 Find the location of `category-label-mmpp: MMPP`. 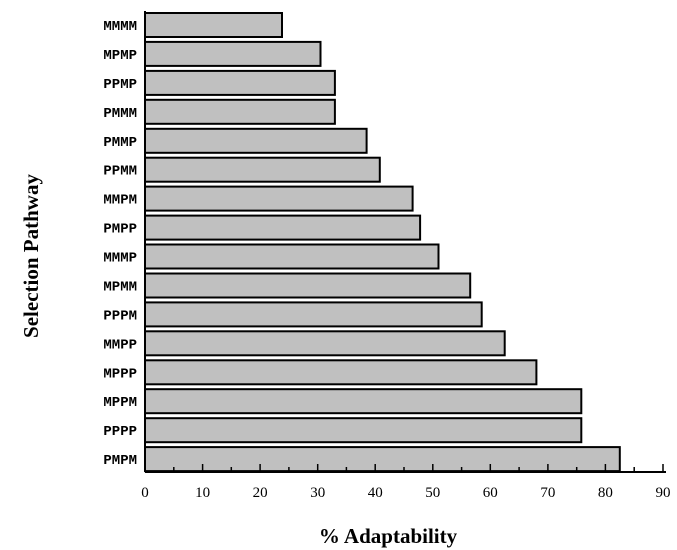

category-label-mmpp: MMPP is located at coordinates (120, 345).